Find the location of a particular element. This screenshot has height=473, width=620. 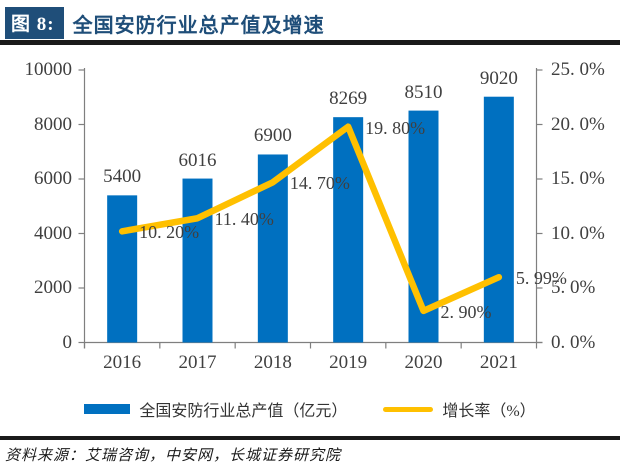

bar-2017 is located at coordinates (197, 260).